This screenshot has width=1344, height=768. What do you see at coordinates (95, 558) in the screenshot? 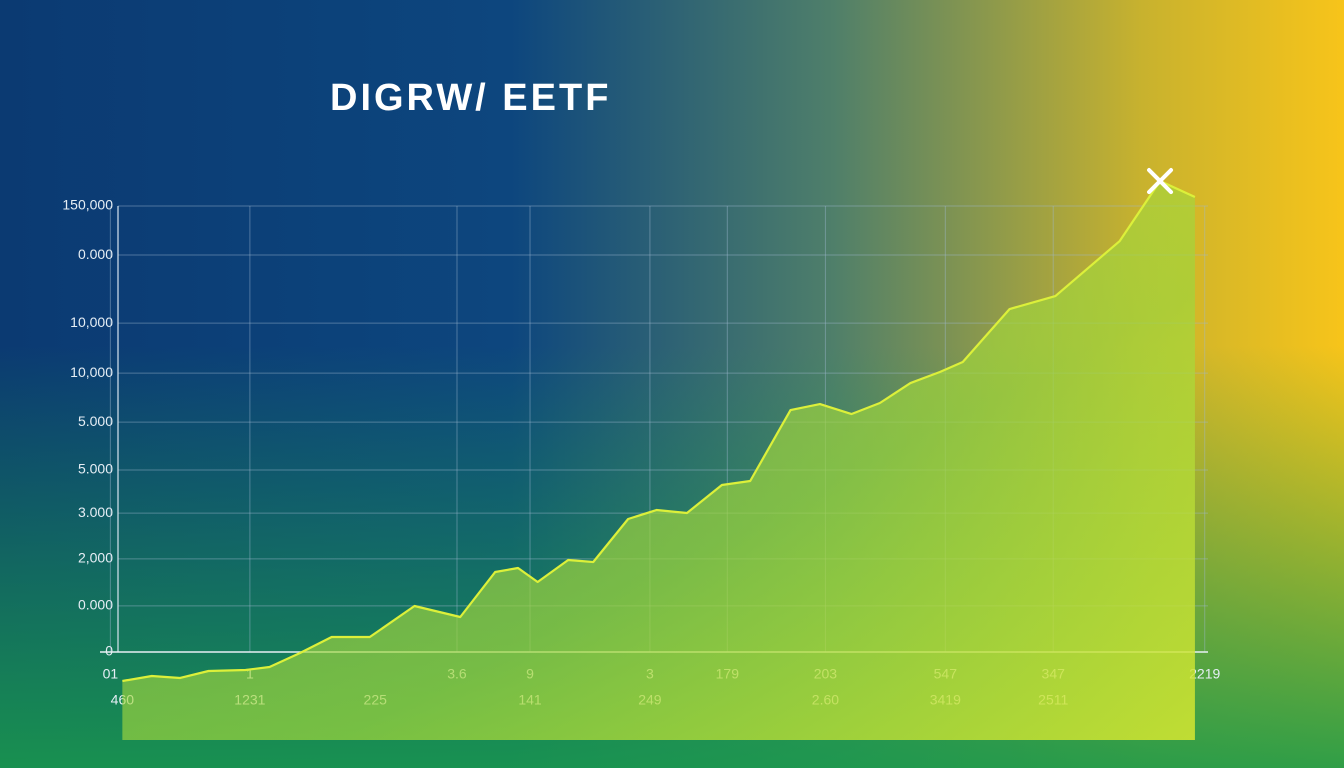
I see `y-tick-label: 2,000` at bounding box center [95, 558].